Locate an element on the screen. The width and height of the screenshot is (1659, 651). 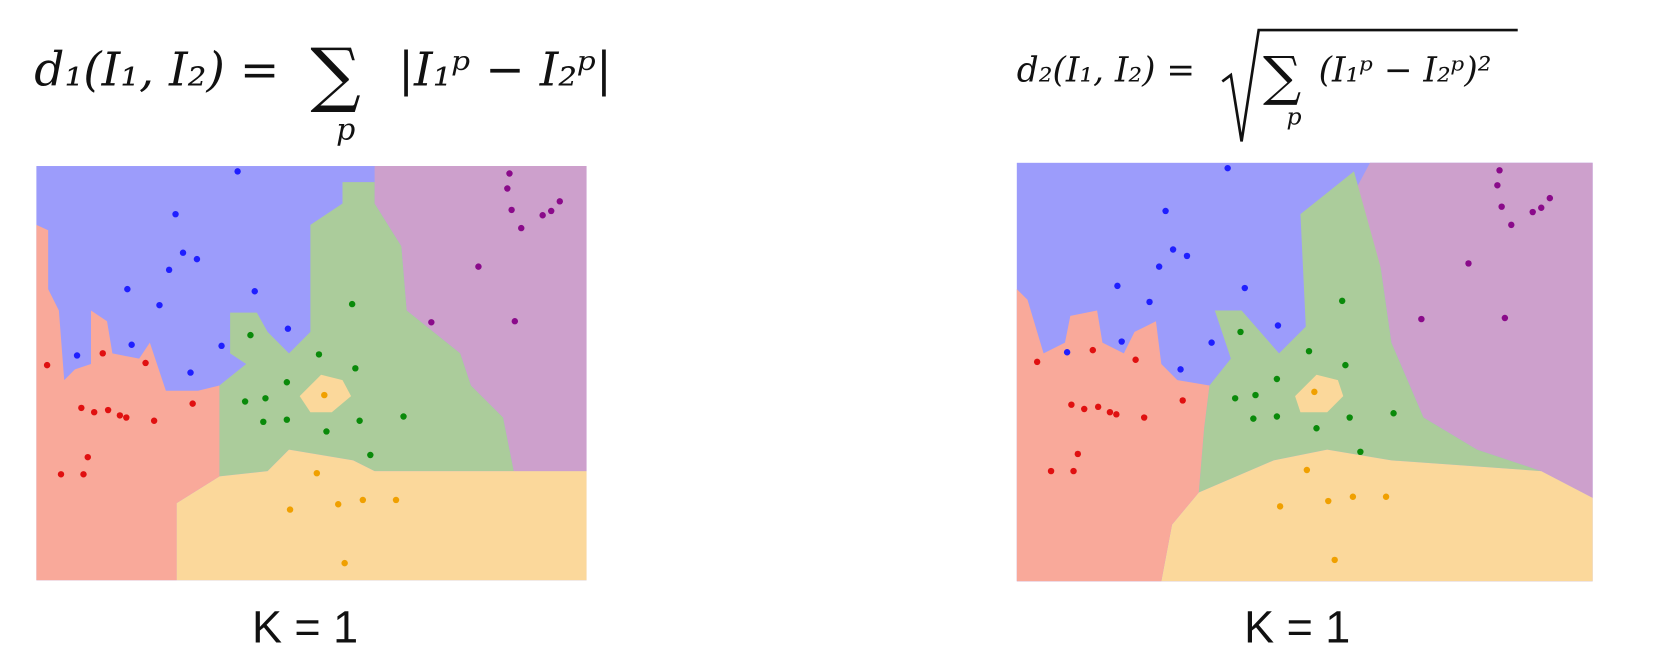
formula-body: (I₁ᵖ − I₂ᵖ)² is located at coordinates (1405, 70).